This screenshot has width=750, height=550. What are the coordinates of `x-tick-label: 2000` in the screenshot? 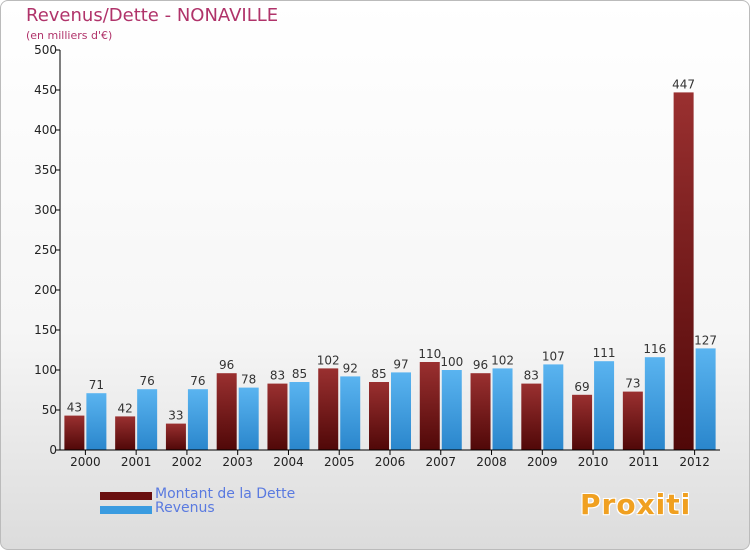 It's located at (85, 462).